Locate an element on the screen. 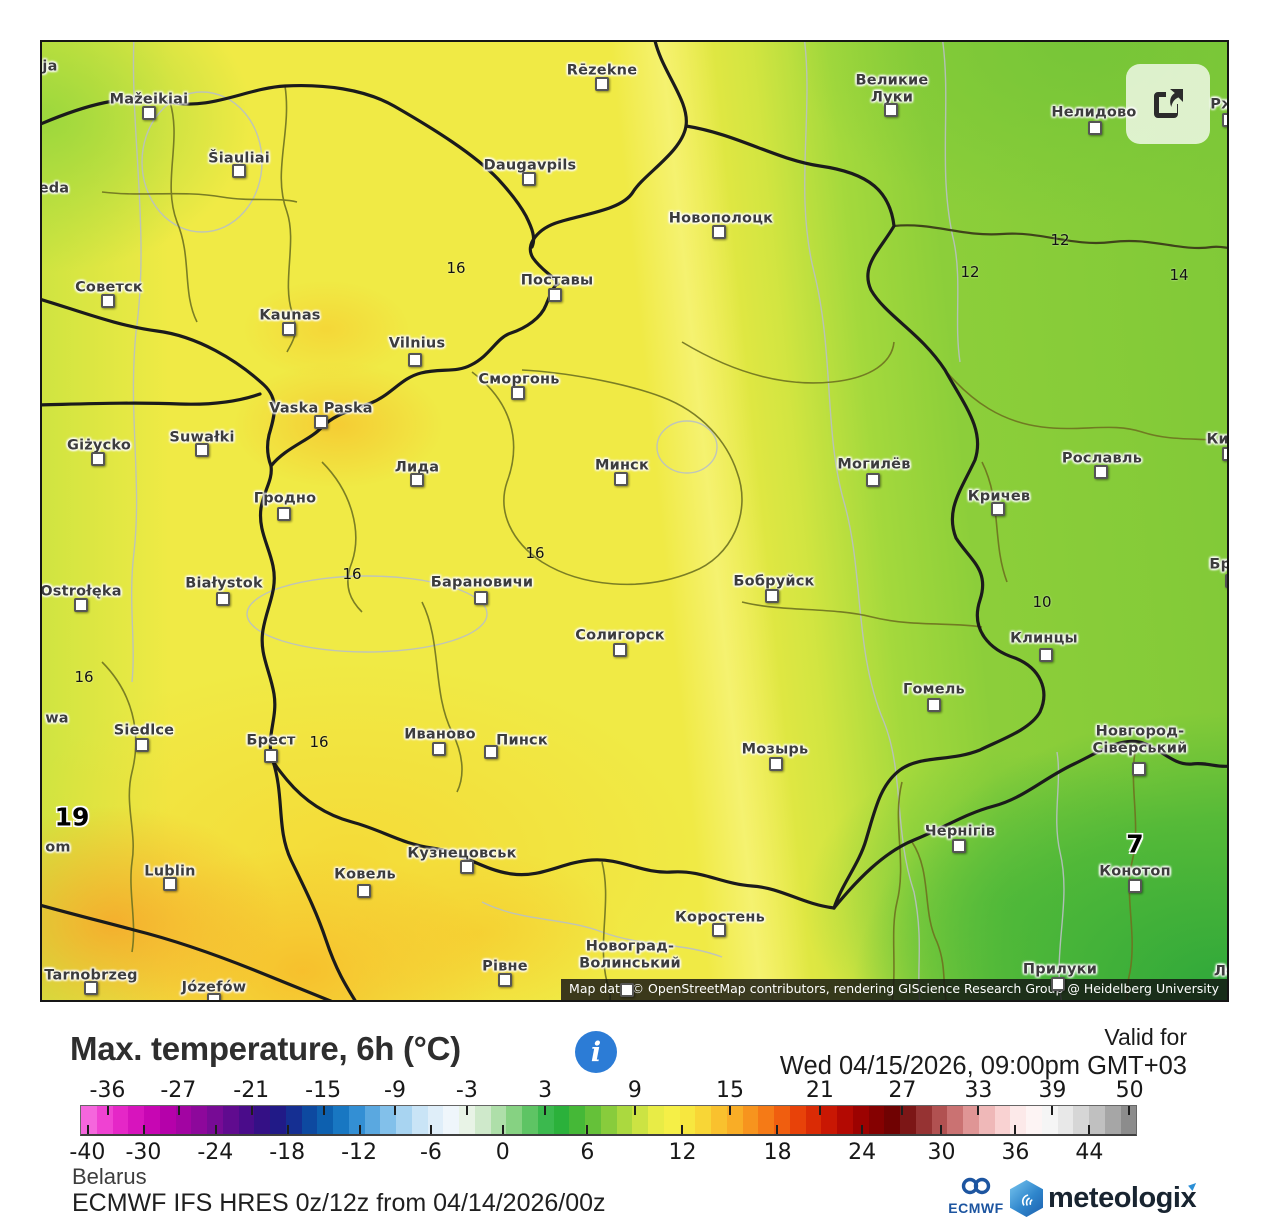  colorbar-tick-label: -30 is located at coordinates (143, 1152).